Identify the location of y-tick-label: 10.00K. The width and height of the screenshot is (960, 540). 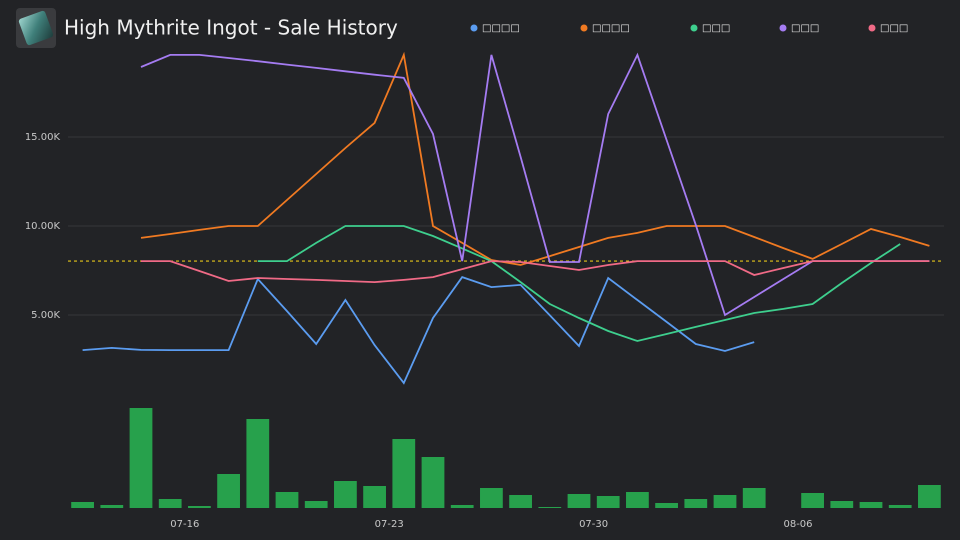
(43, 226).